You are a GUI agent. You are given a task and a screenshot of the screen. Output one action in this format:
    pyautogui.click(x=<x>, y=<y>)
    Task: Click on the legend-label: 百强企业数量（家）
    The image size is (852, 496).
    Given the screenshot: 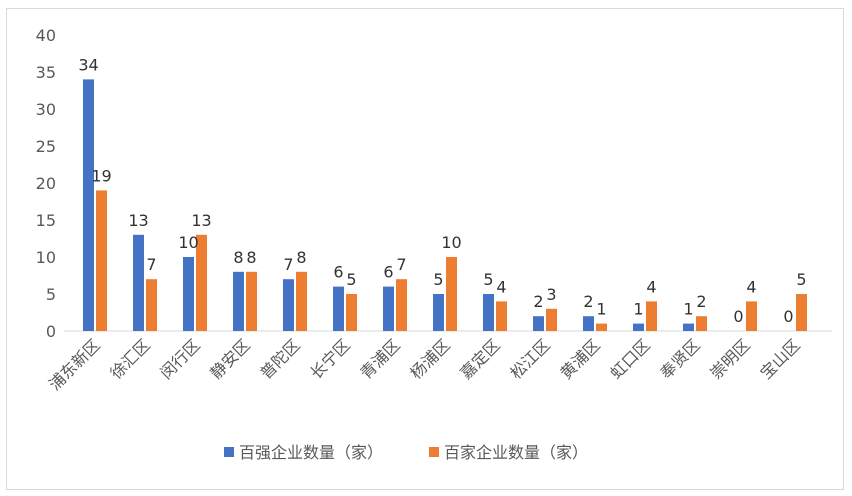 What is the action you would take?
    pyautogui.click(x=311, y=452)
    